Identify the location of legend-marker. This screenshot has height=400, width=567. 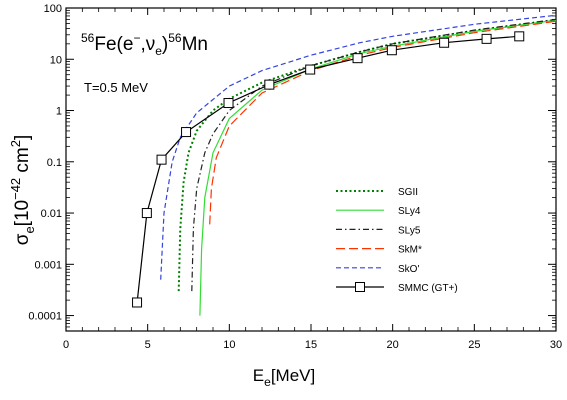
(360, 287).